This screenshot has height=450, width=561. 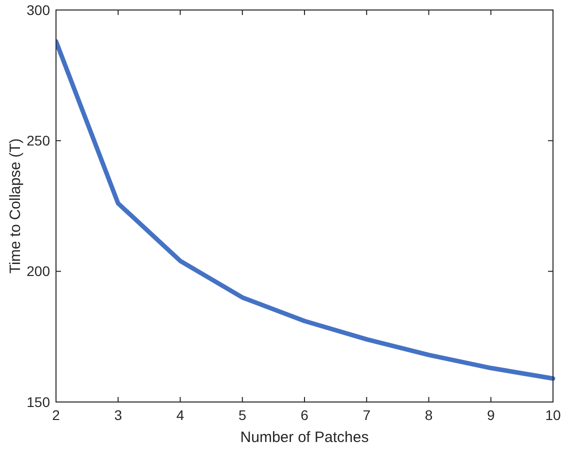 I want to click on y-tick-label: 250, so click(x=38, y=140).